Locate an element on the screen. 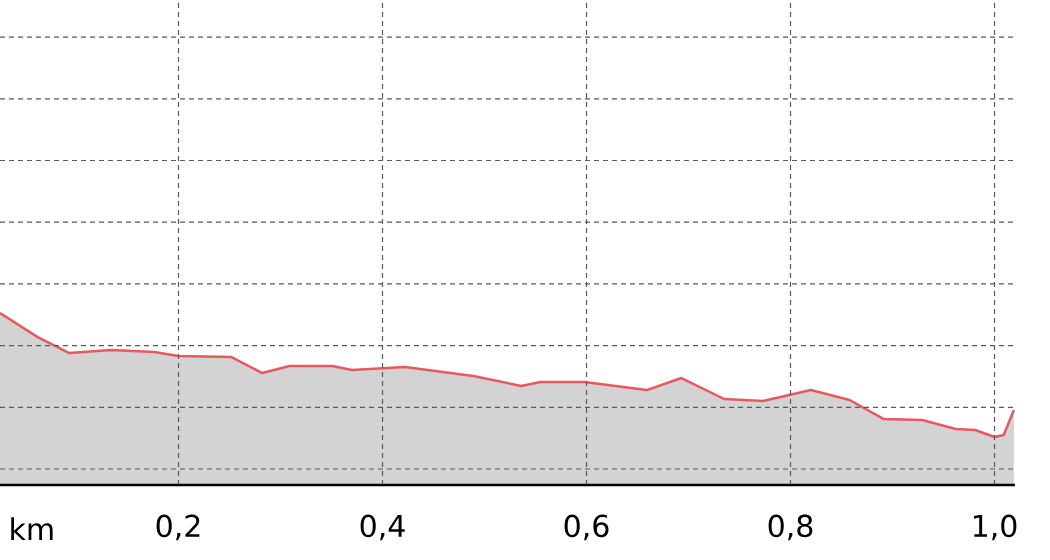 The height and width of the screenshot is (560, 1050). x-tick-label: 0,8 is located at coordinates (790, 527).